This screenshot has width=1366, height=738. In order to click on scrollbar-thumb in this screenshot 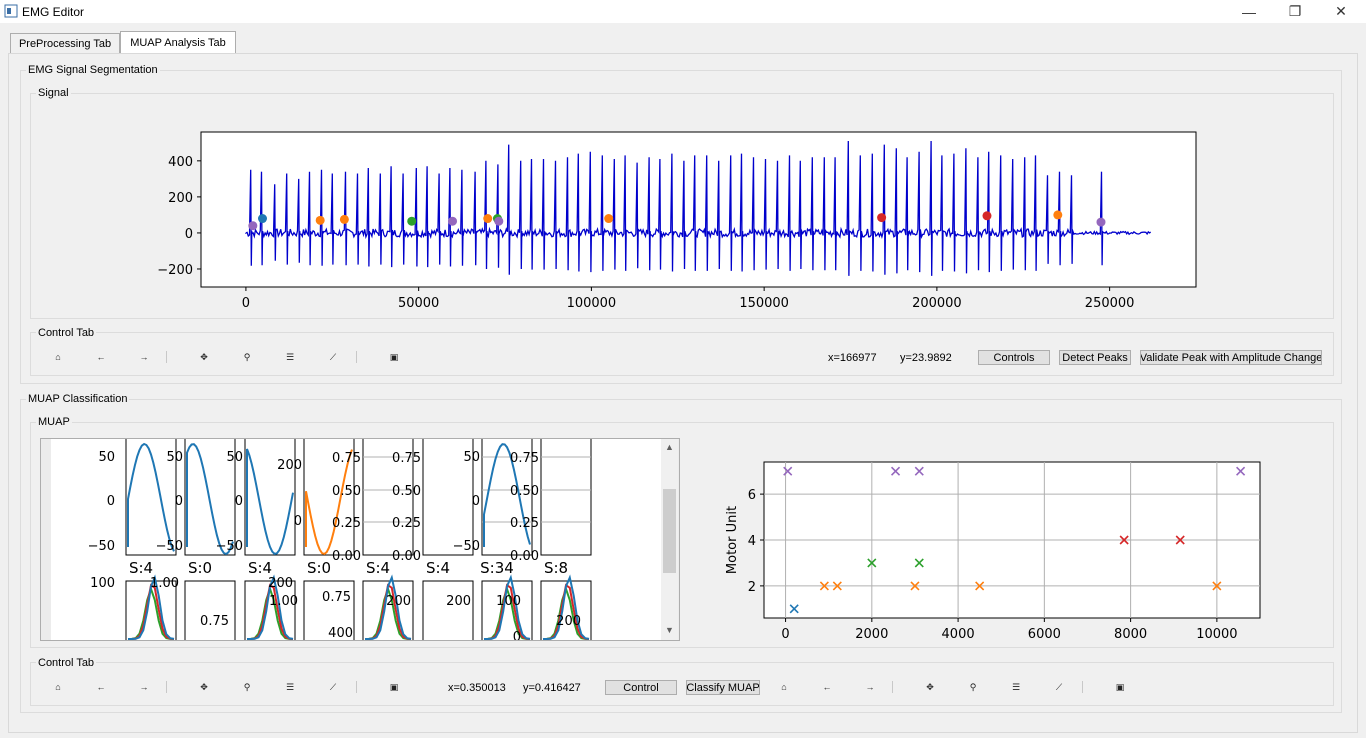, I will do `click(669, 531)`.